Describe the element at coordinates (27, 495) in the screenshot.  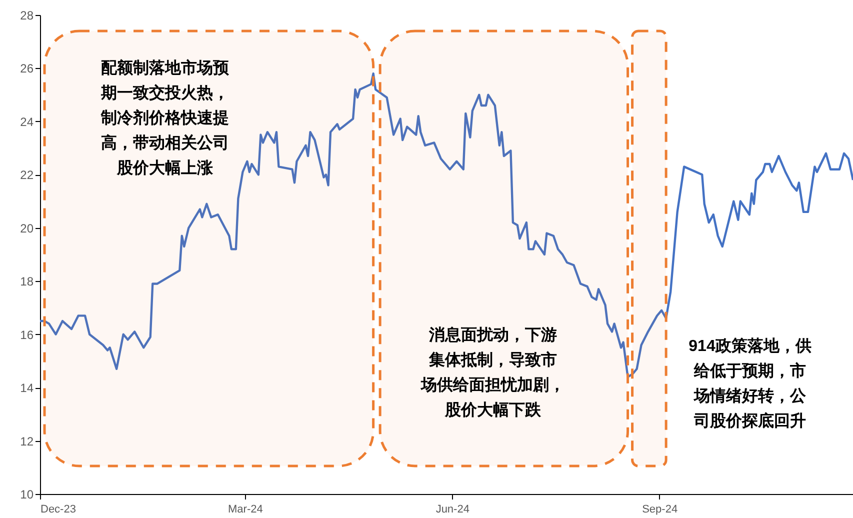
I see `y-tick-label: 10` at that location.